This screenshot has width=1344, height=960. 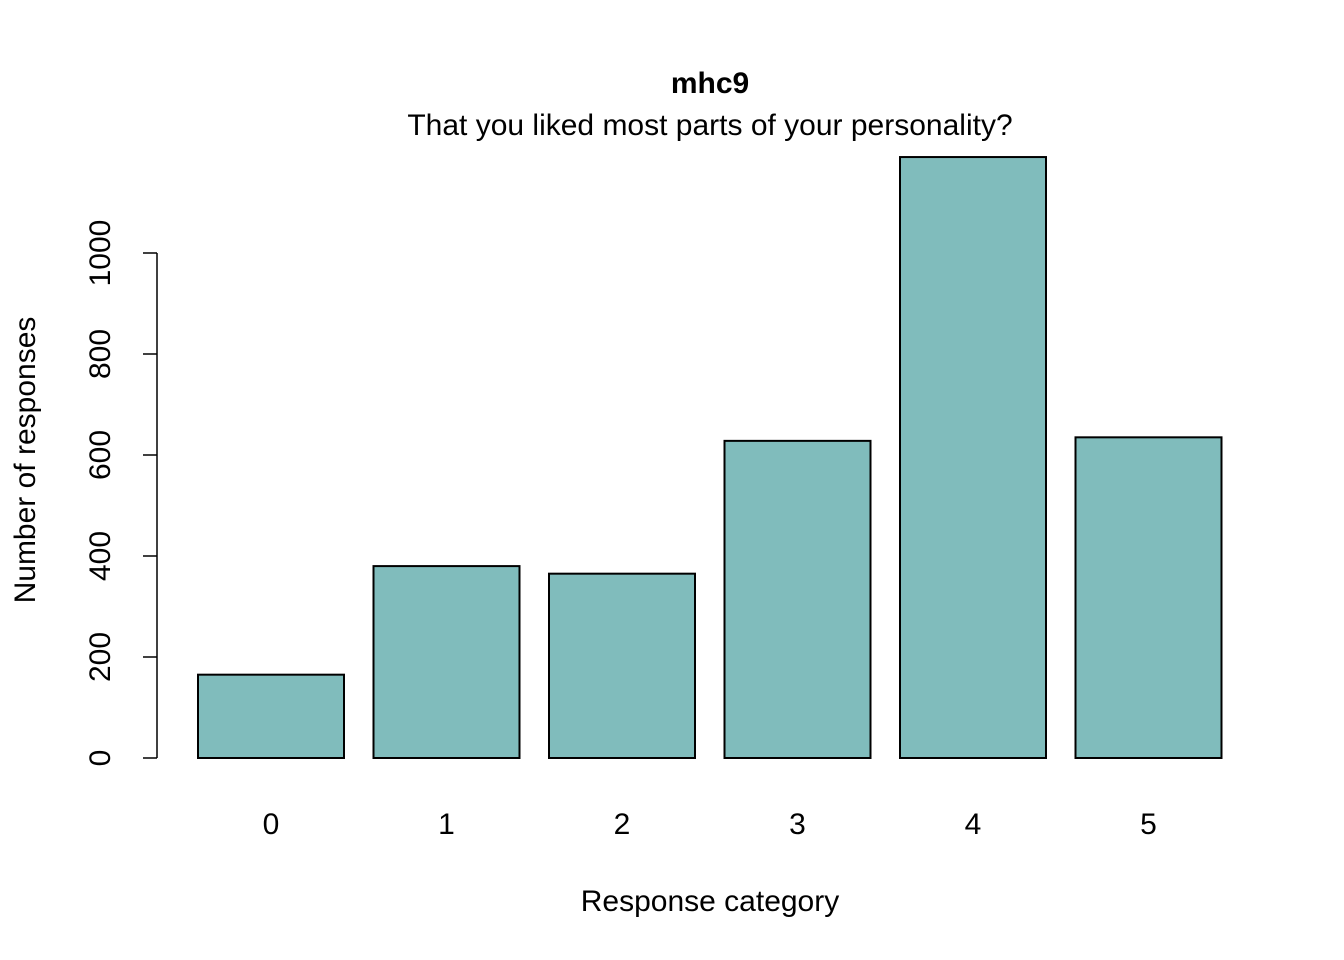 What do you see at coordinates (121, 493) in the screenshot?
I see `y-axis: 0 200 400 600 800 1000` at bounding box center [121, 493].